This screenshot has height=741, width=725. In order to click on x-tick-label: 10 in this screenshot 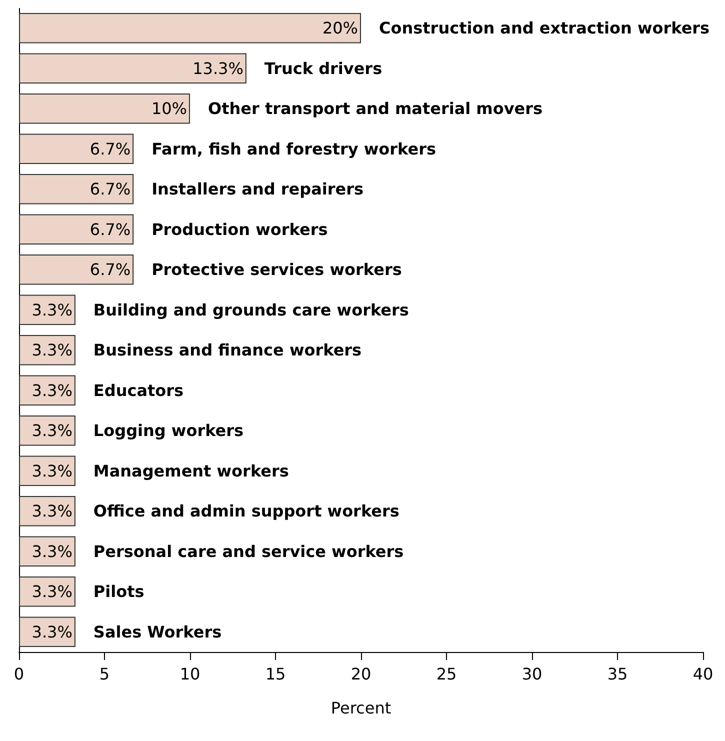, I will do `click(190, 674)`.